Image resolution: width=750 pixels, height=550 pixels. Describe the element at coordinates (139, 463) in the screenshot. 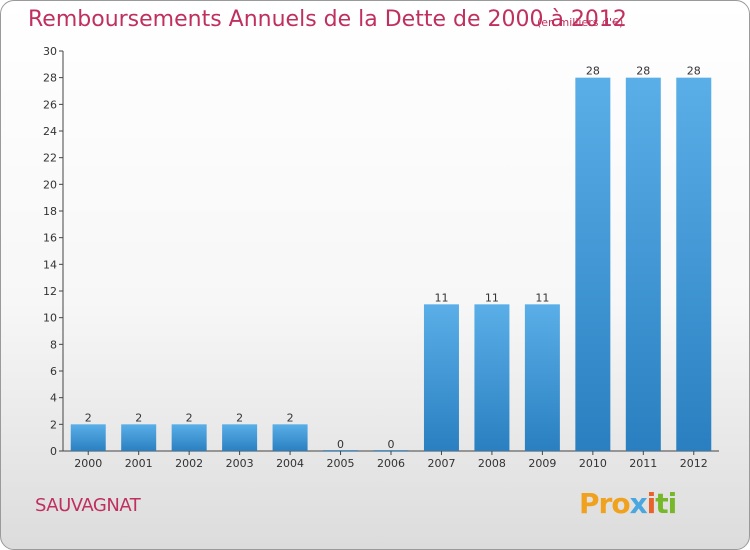

I see `x-tick-label-2001: 2001` at that location.